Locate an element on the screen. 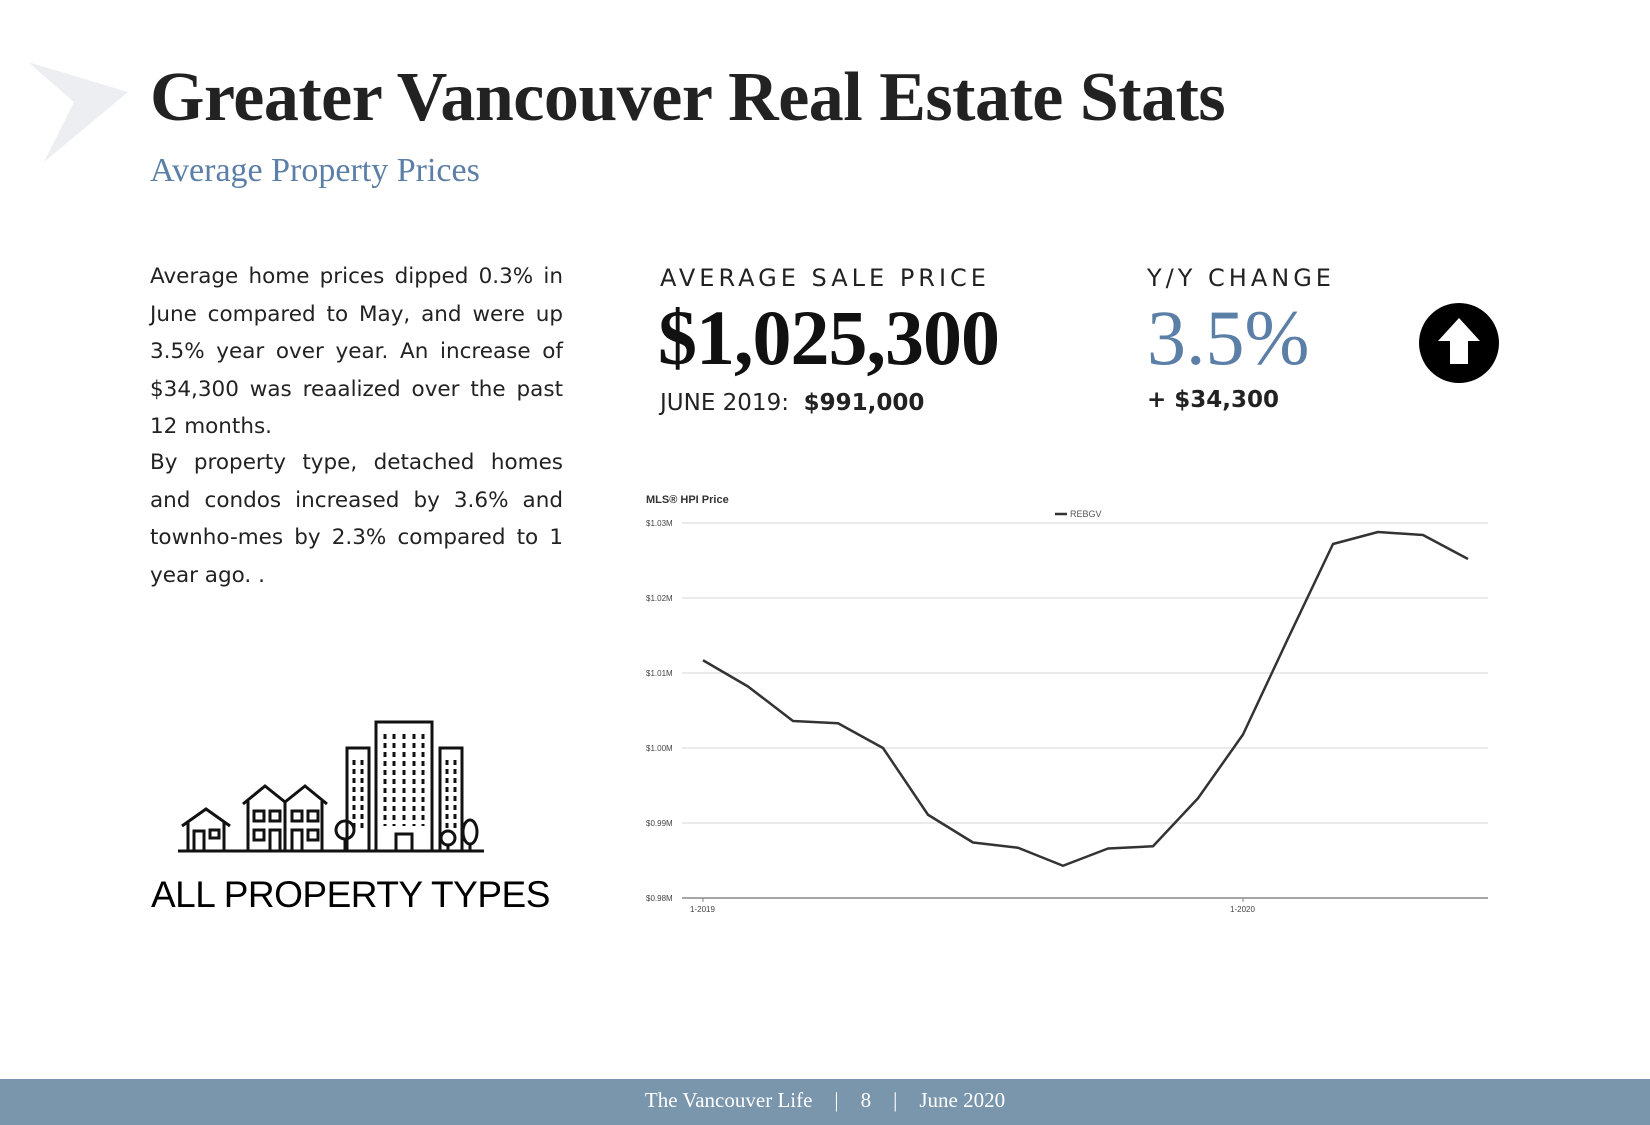 This screenshot has height=1125, width=1650. footer-page-number: 8 is located at coordinates (866, 1100).